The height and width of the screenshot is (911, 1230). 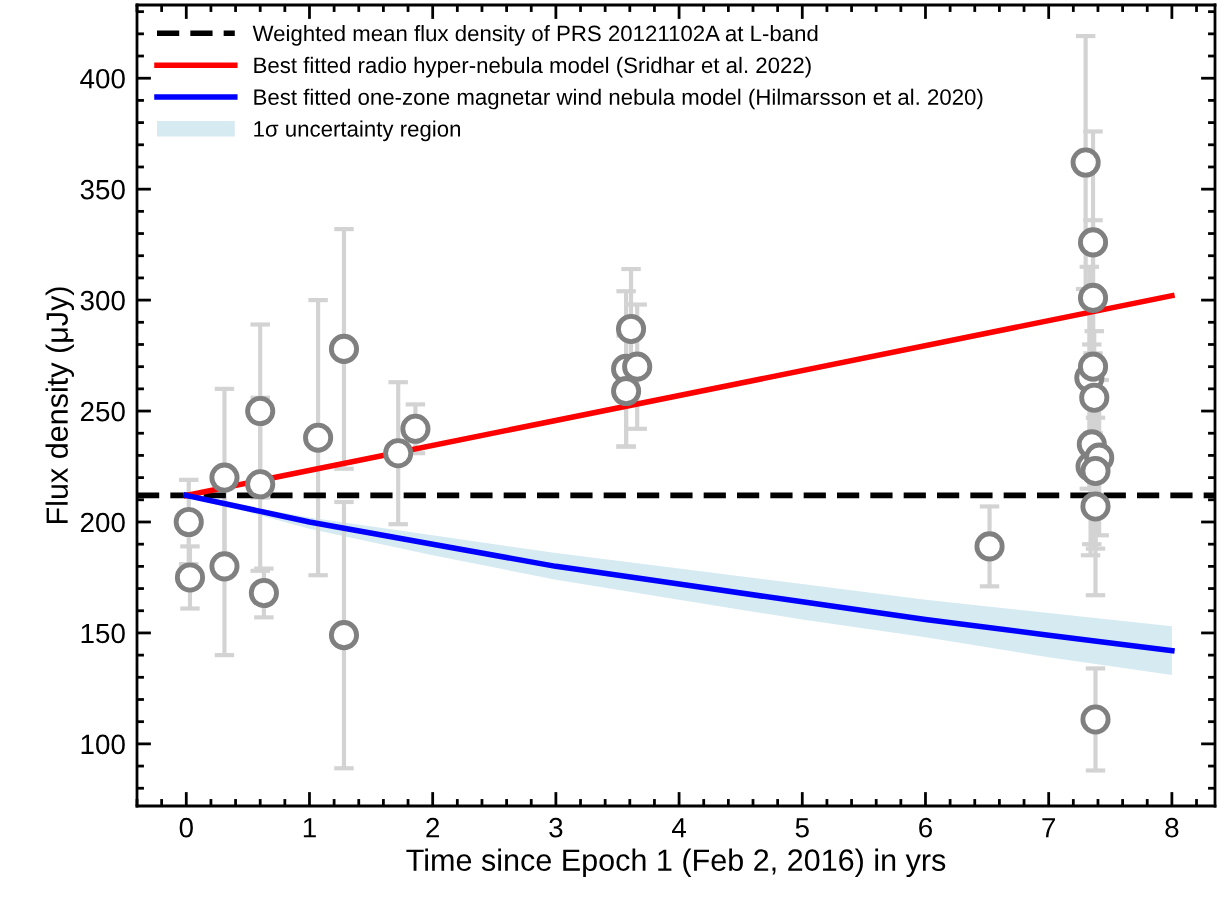 What do you see at coordinates (102, 189) in the screenshot?
I see `y-tick-label: 350` at bounding box center [102, 189].